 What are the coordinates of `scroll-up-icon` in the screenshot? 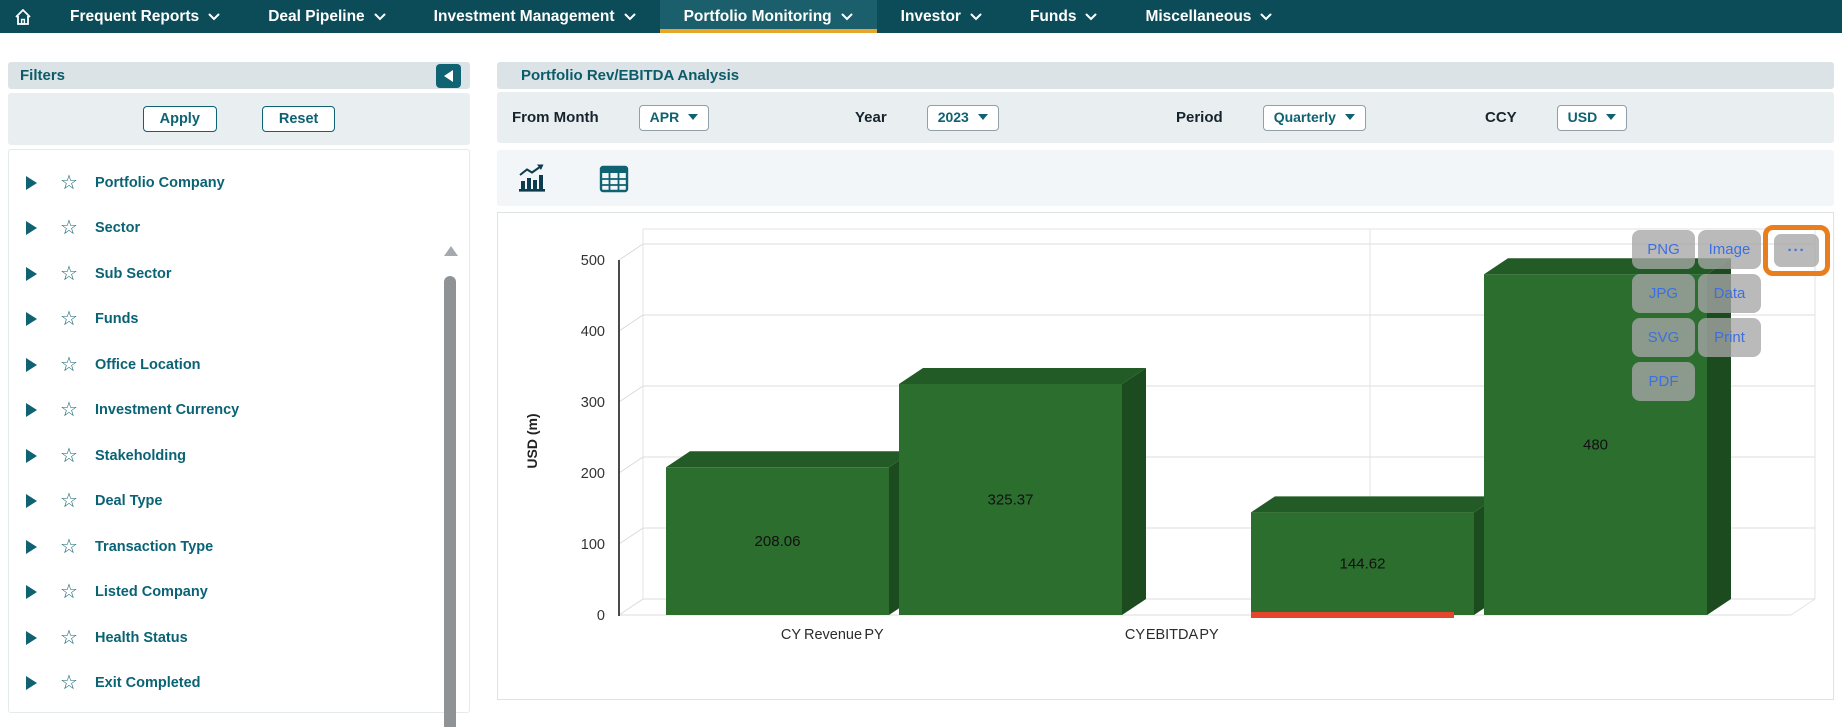 It's located at (451, 251).